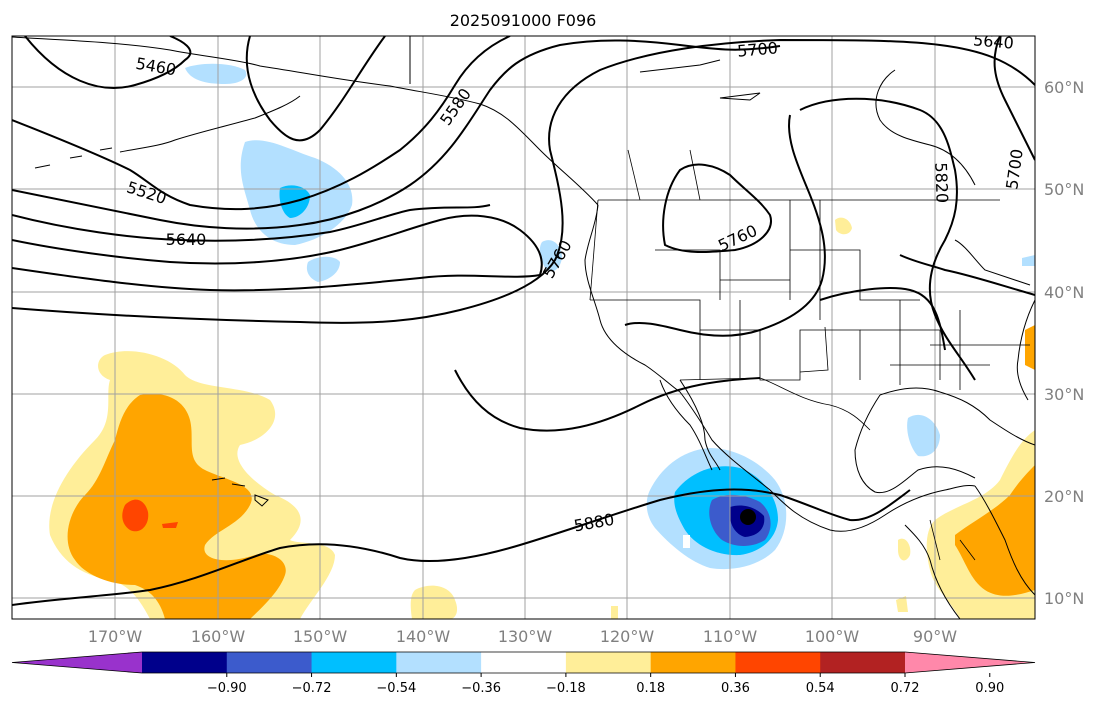 The height and width of the screenshot is (712, 1105). Describe the element at coordinates (820, 688) in the screenshot. I see `colorbar-tick-label: 0.54` at that location.